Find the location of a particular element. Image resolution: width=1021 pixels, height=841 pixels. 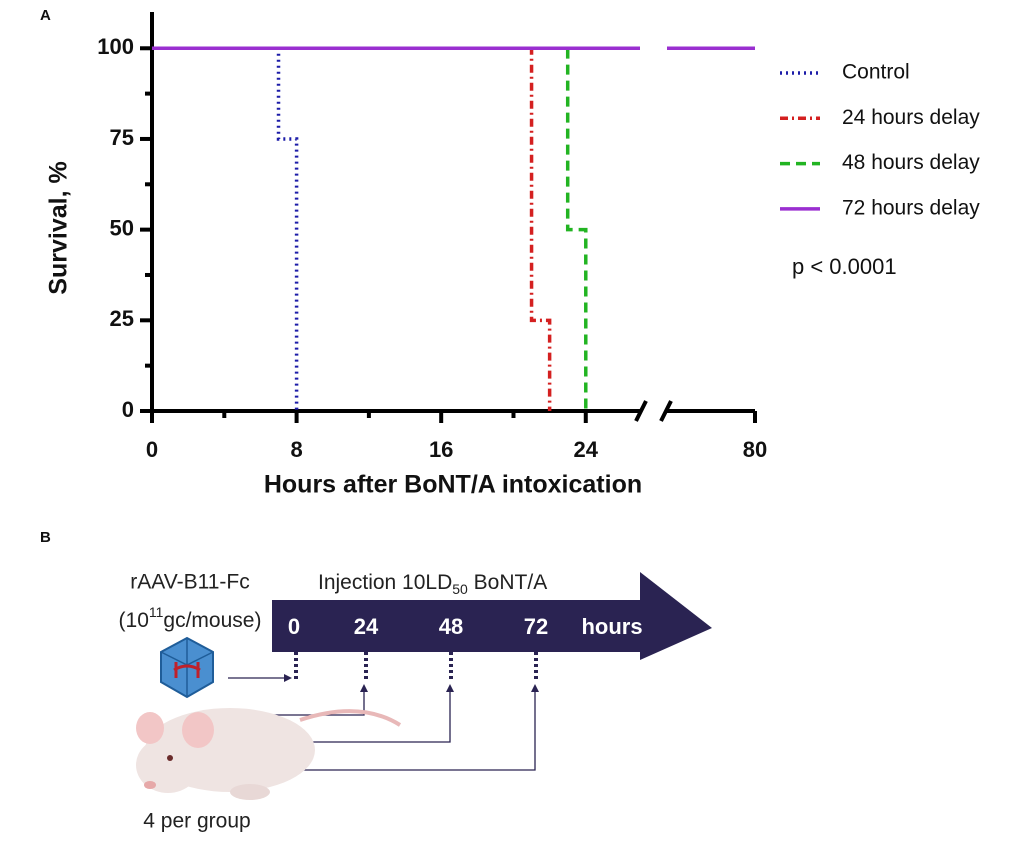

panel-label: A is located at coordinates (45, 15).